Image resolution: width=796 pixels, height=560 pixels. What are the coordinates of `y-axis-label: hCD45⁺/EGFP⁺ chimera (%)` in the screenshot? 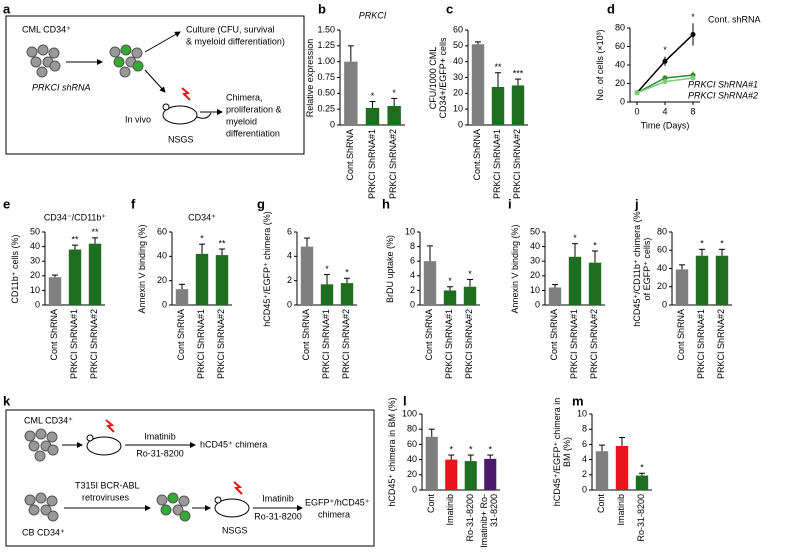 It's located at (267, 268).